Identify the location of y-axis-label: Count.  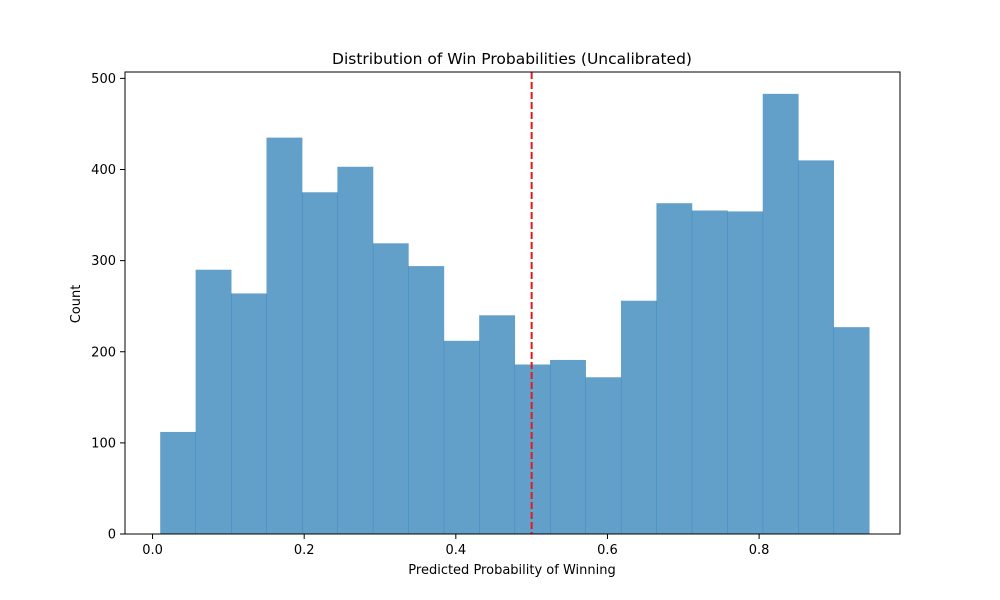
(76, 304).